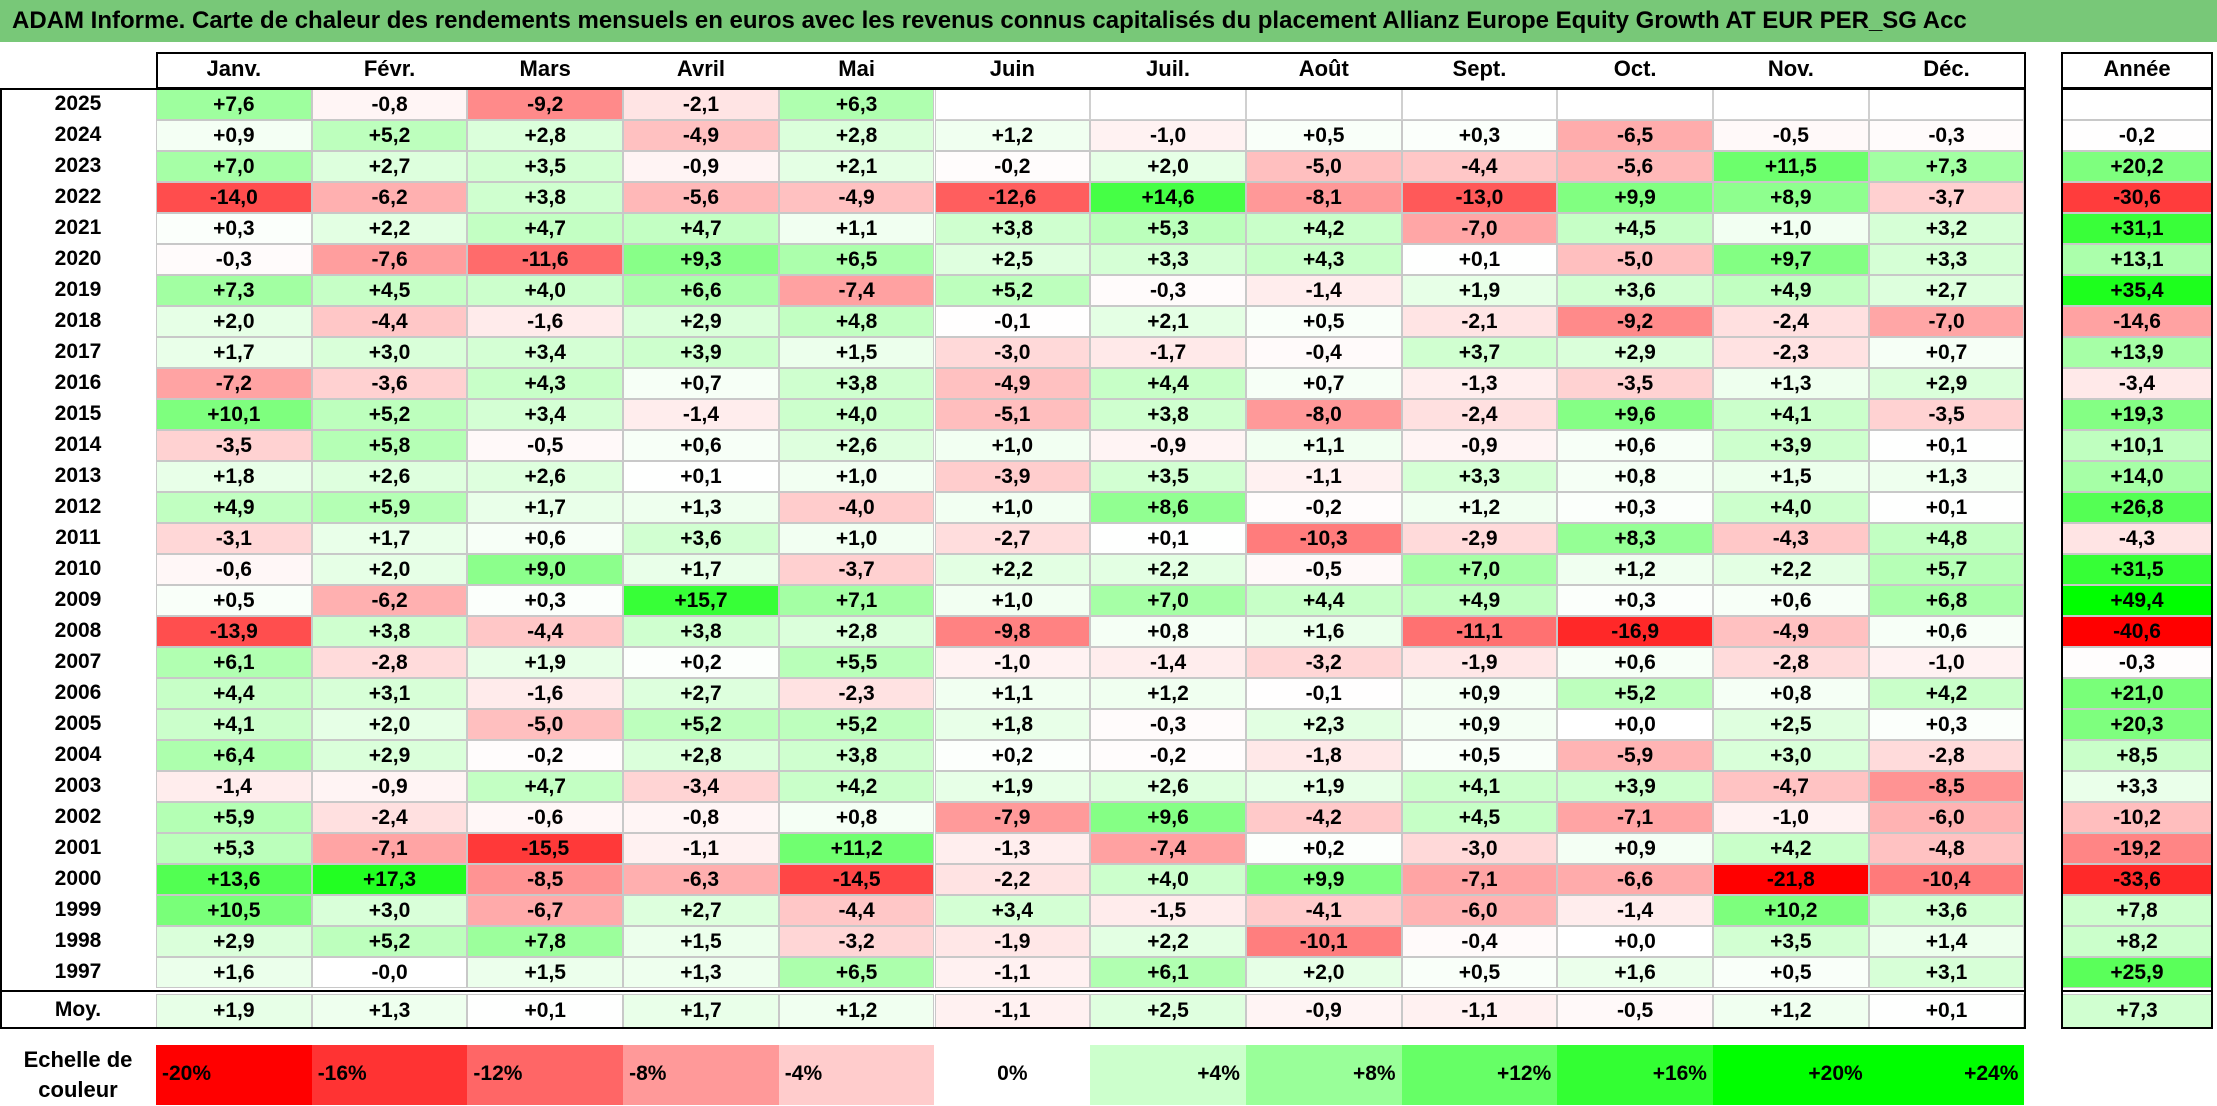 This screenshot has height=1106, width=2217. Describe the element at coordinates (1168, 352) in the screenshot. I see `heatmap-cell: -1,7` at that location.